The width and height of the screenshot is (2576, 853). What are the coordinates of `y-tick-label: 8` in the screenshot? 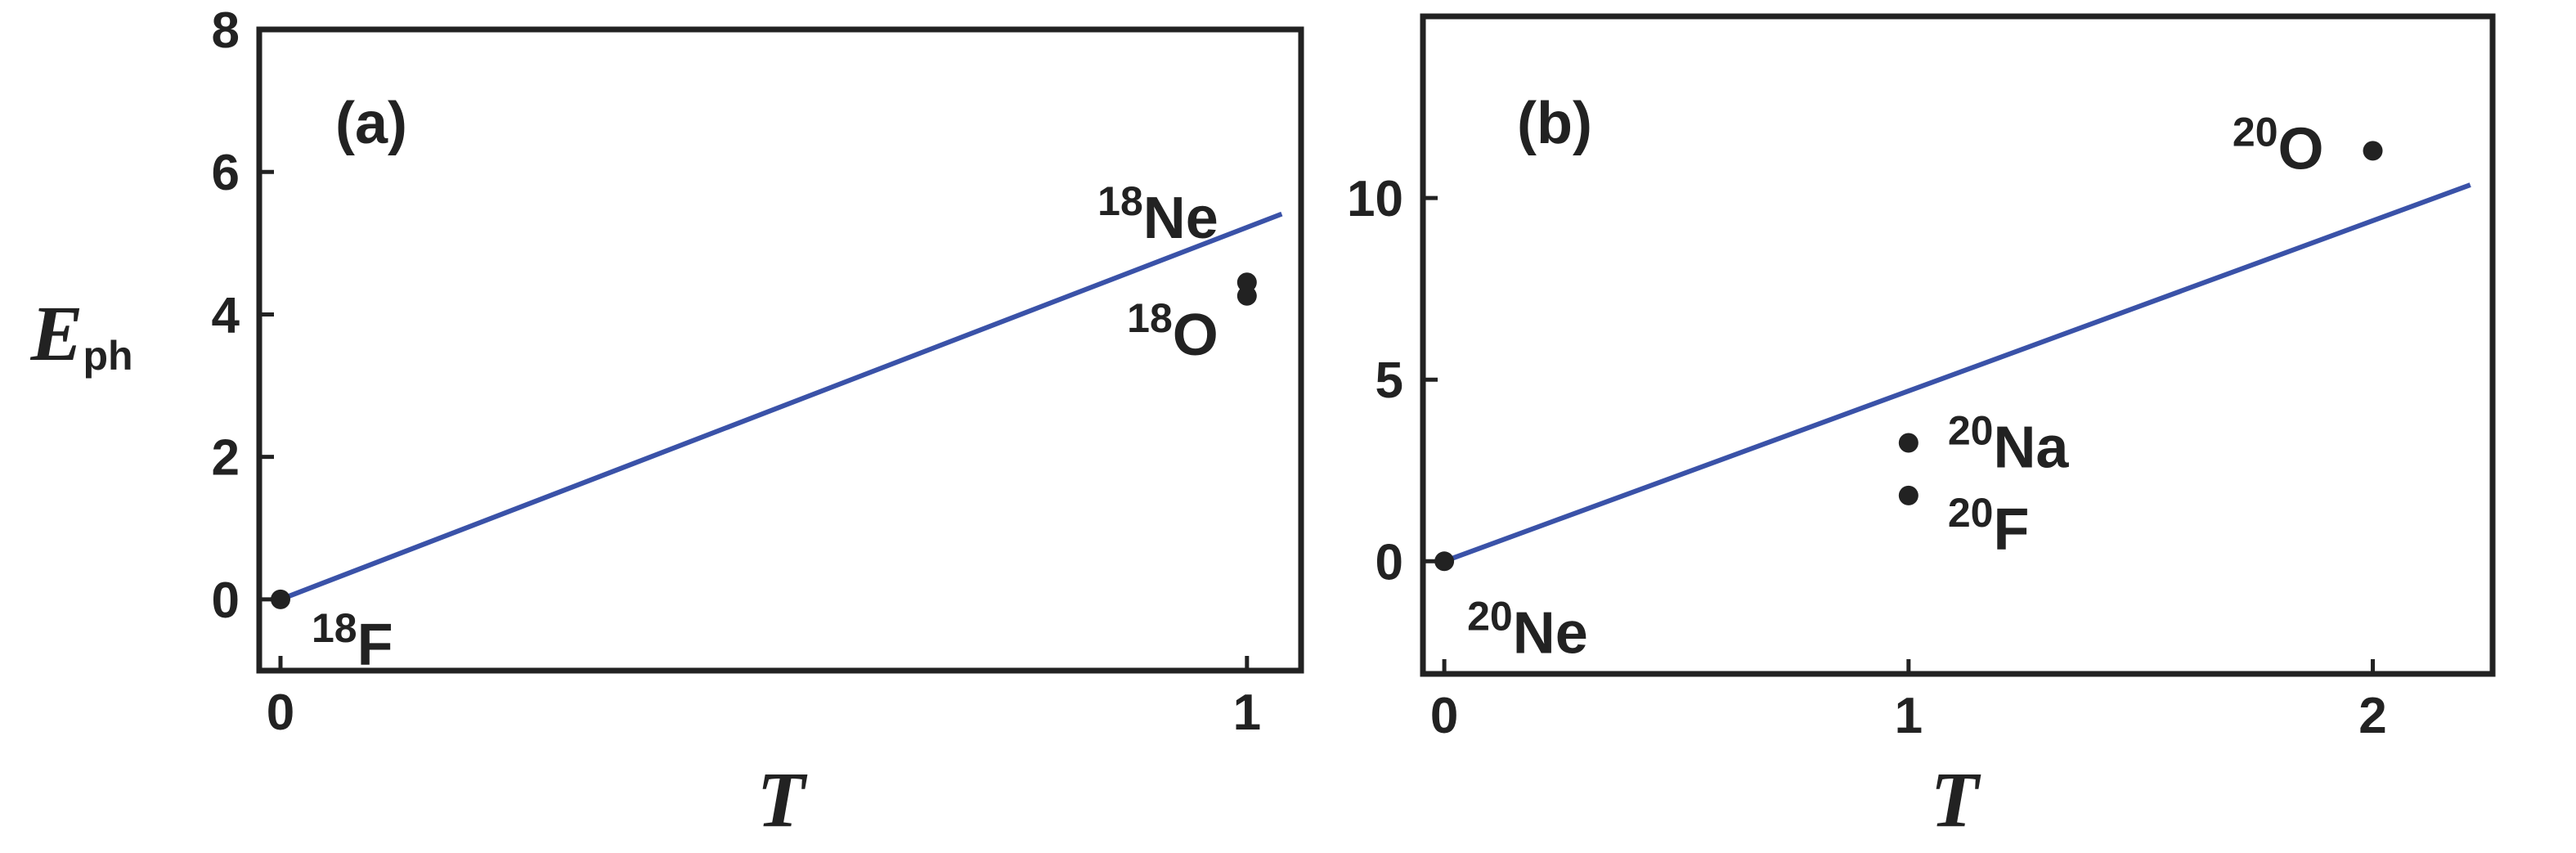 It's located at (226, 30).